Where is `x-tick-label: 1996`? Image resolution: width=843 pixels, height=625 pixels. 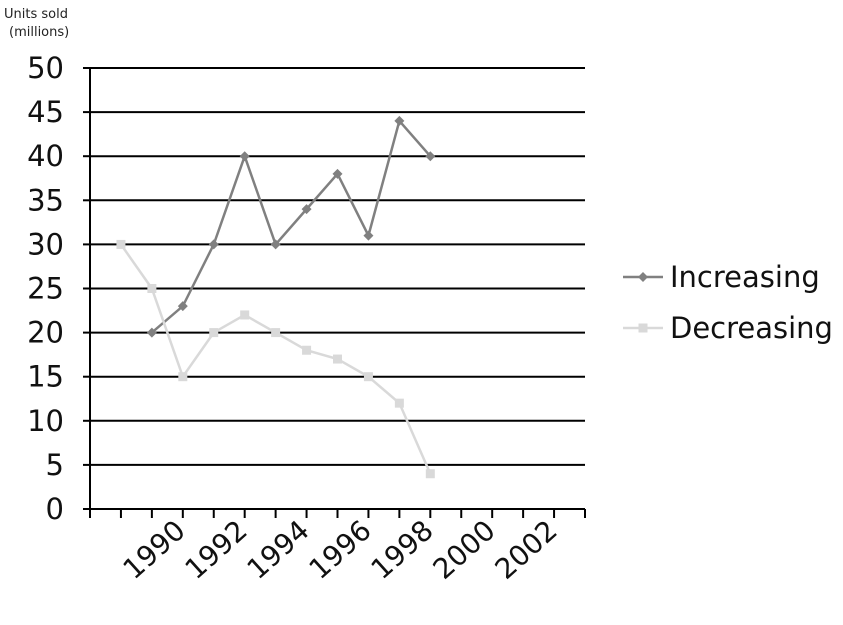
x-tick-label: 1996 is located at coordinates (340, 550).